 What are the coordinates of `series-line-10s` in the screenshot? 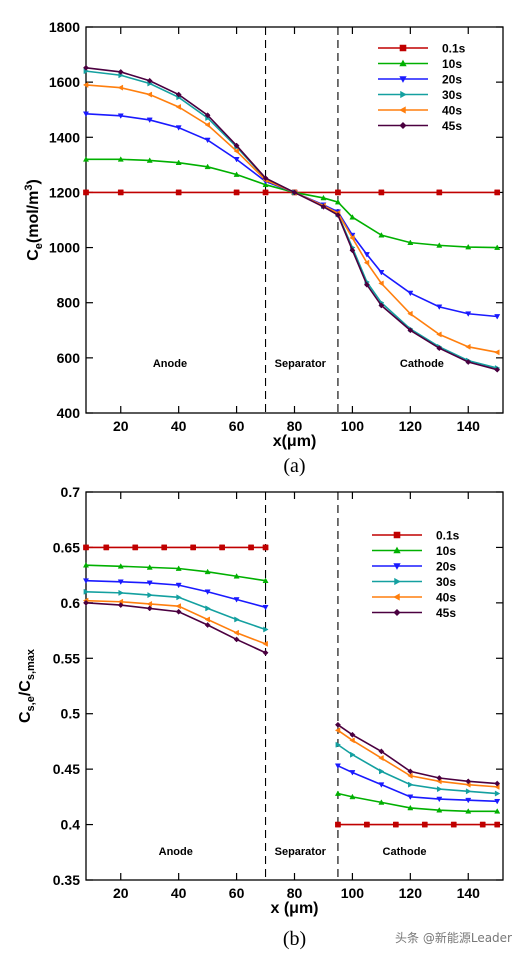 It's located at (417, 802).